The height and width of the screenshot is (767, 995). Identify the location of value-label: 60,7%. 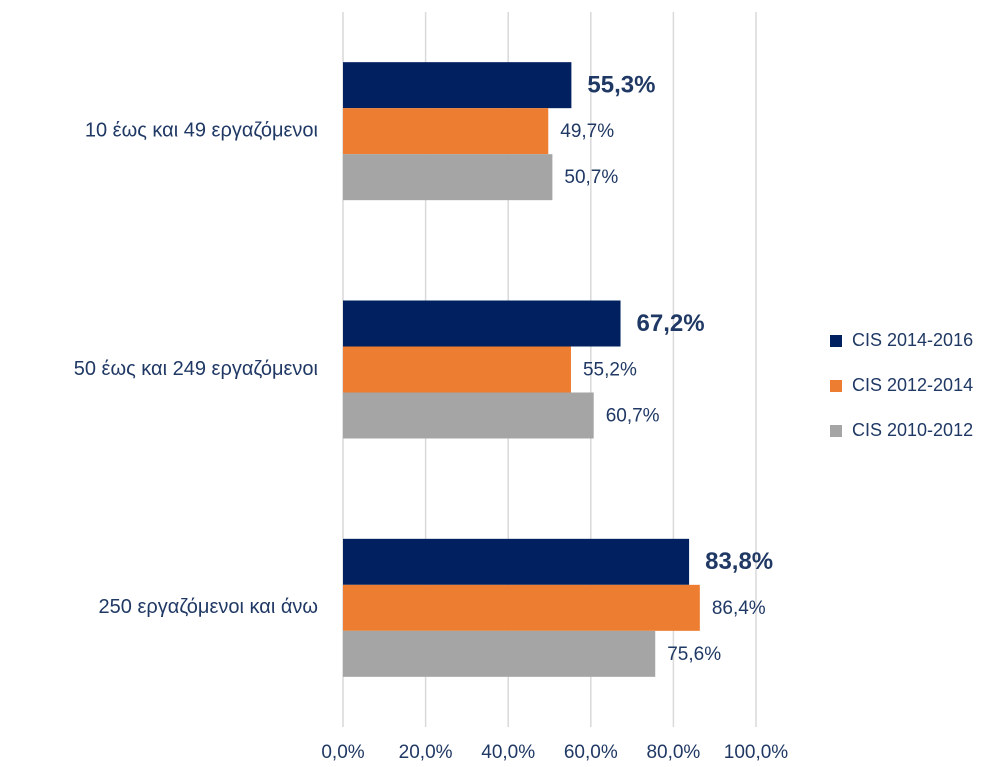
(633, 416).